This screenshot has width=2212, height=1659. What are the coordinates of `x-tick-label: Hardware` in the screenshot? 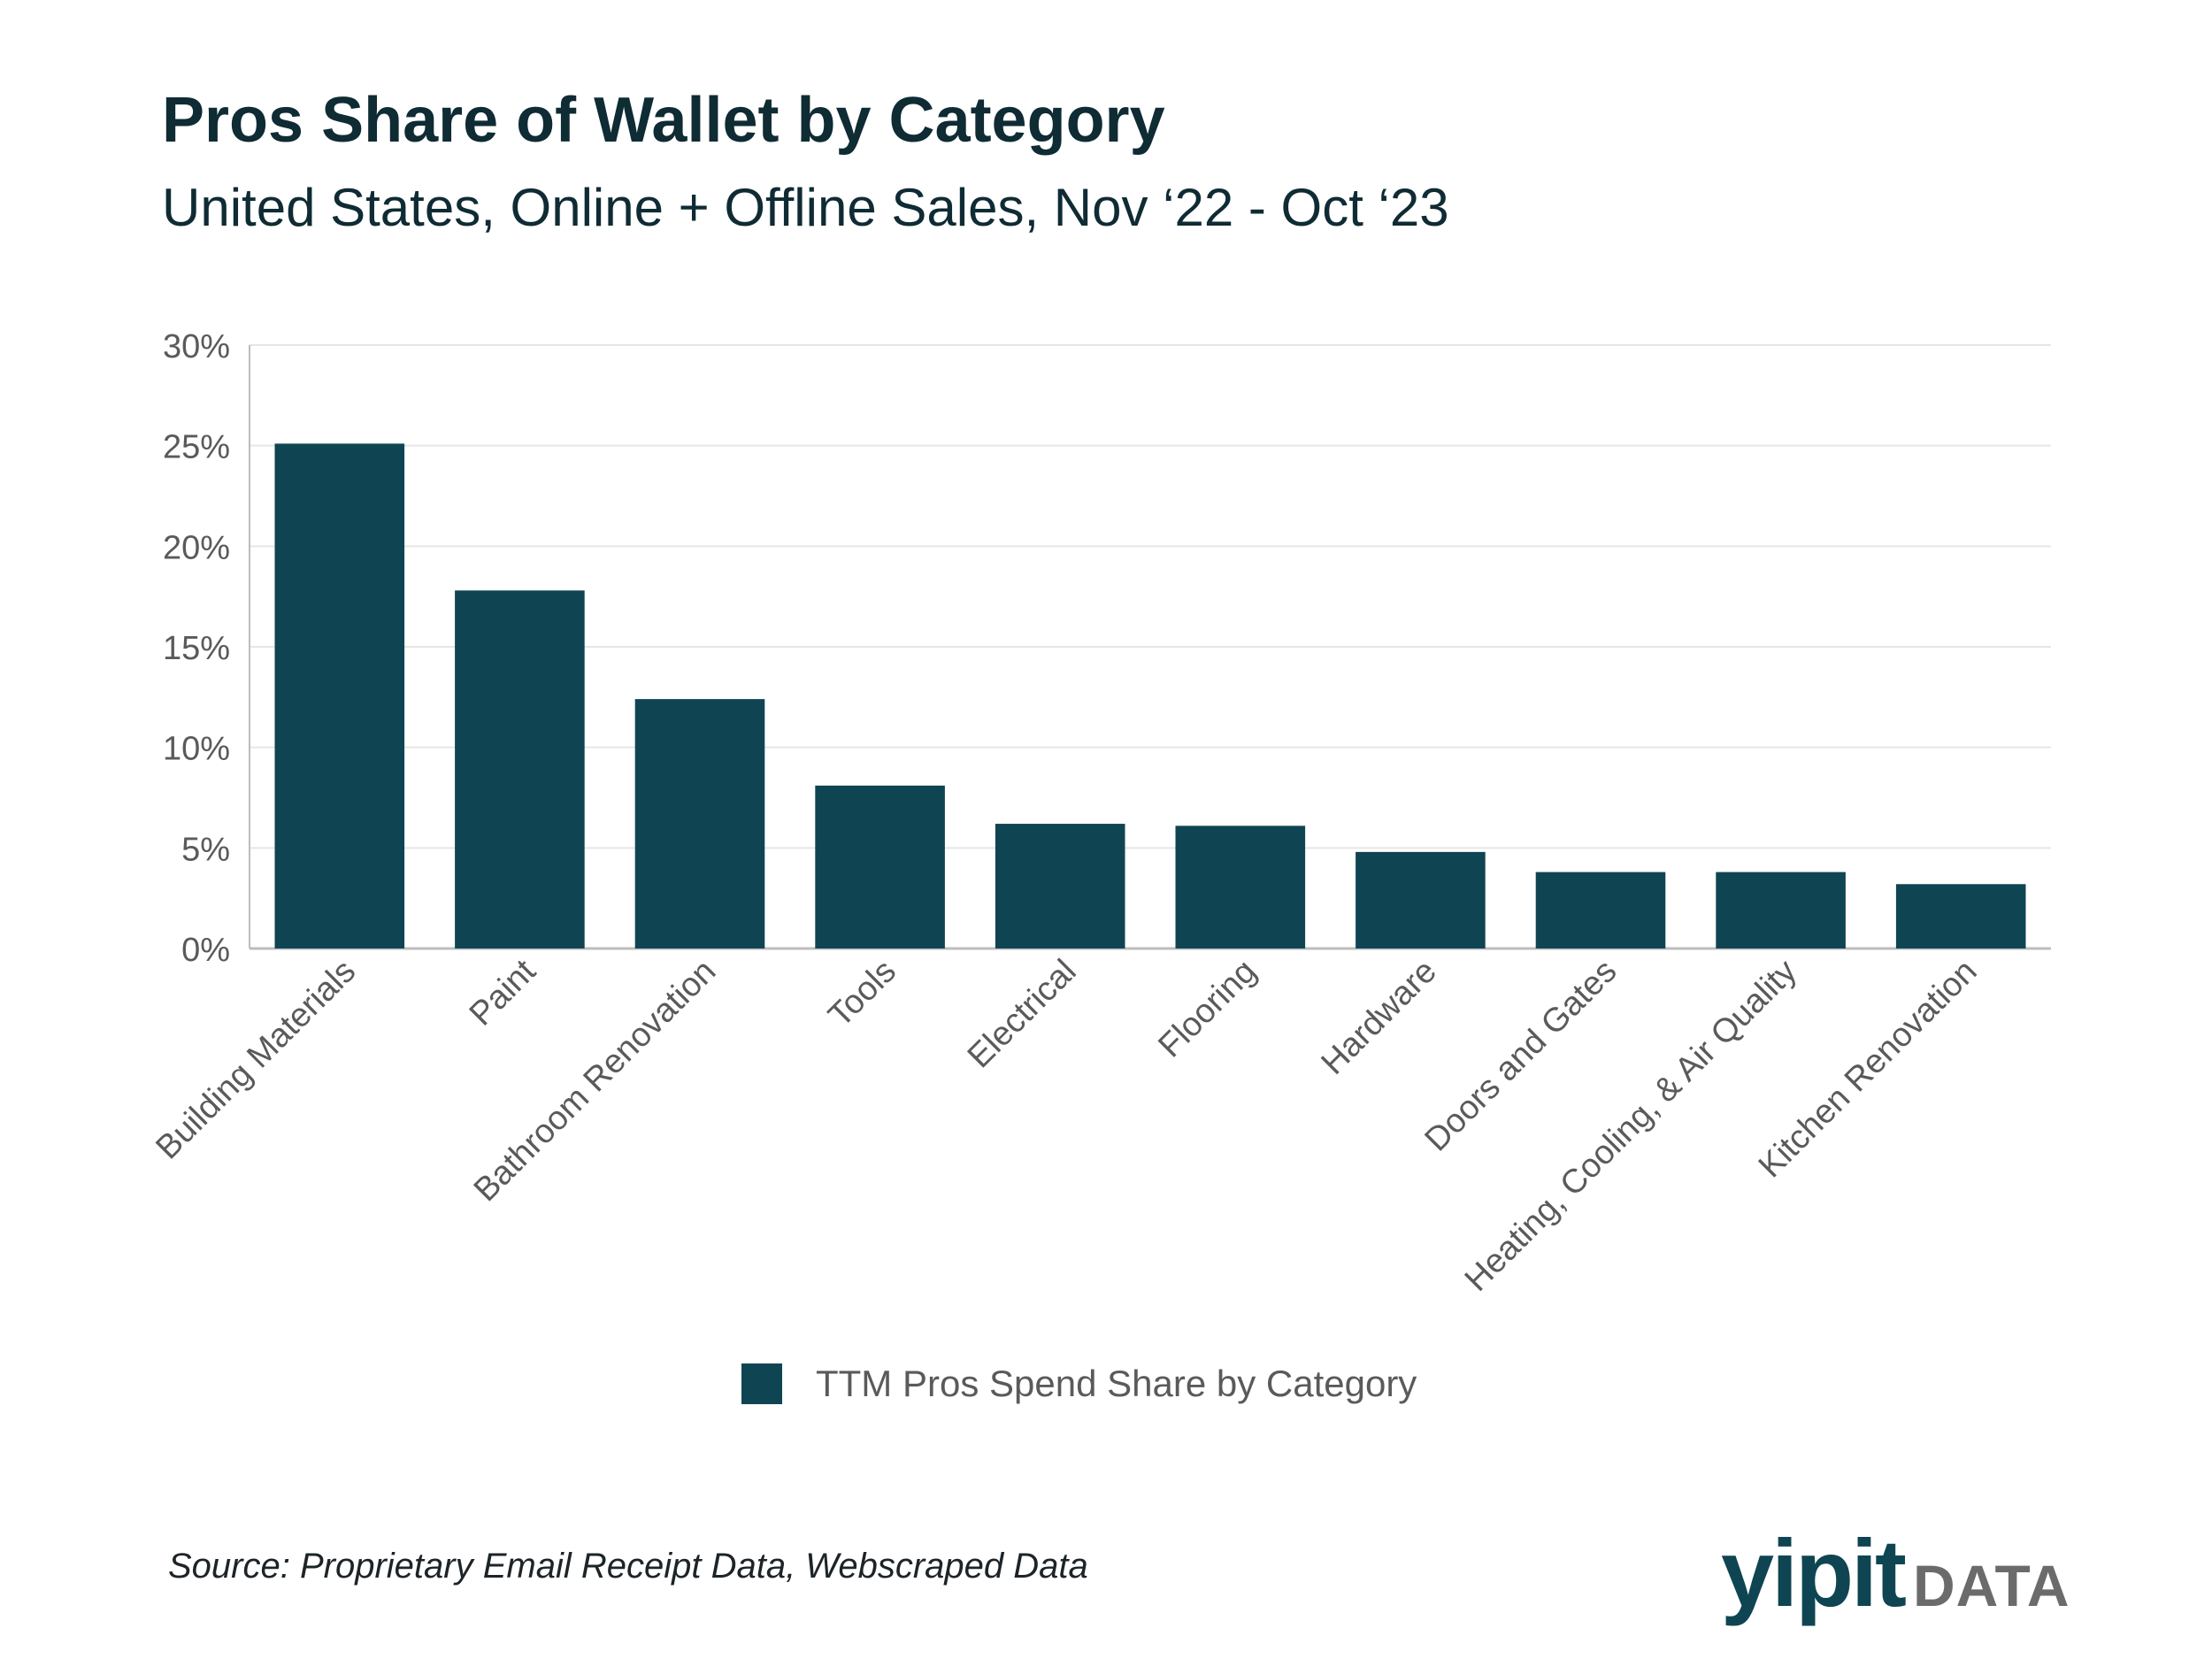 It's located at (1379, 1018).